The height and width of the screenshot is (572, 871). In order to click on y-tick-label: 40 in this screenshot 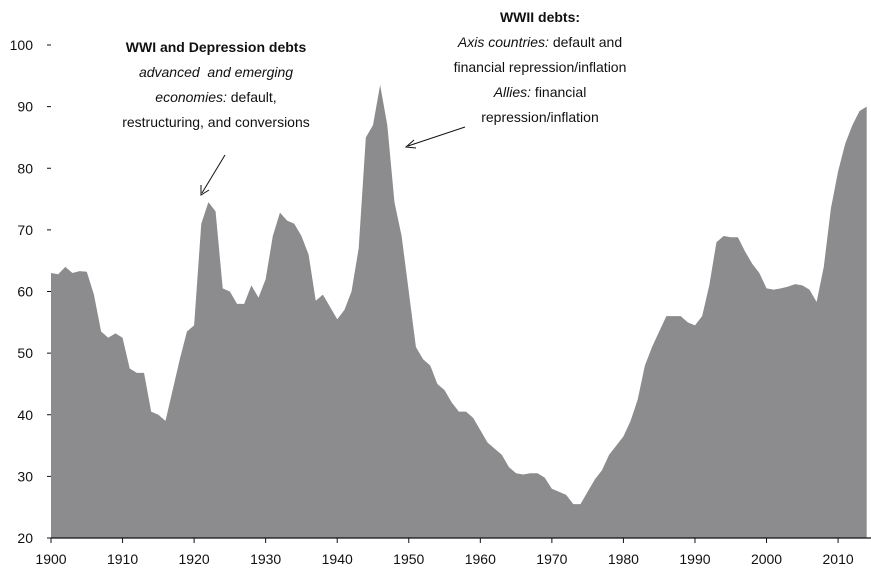, I will do `click(25, 415)`.